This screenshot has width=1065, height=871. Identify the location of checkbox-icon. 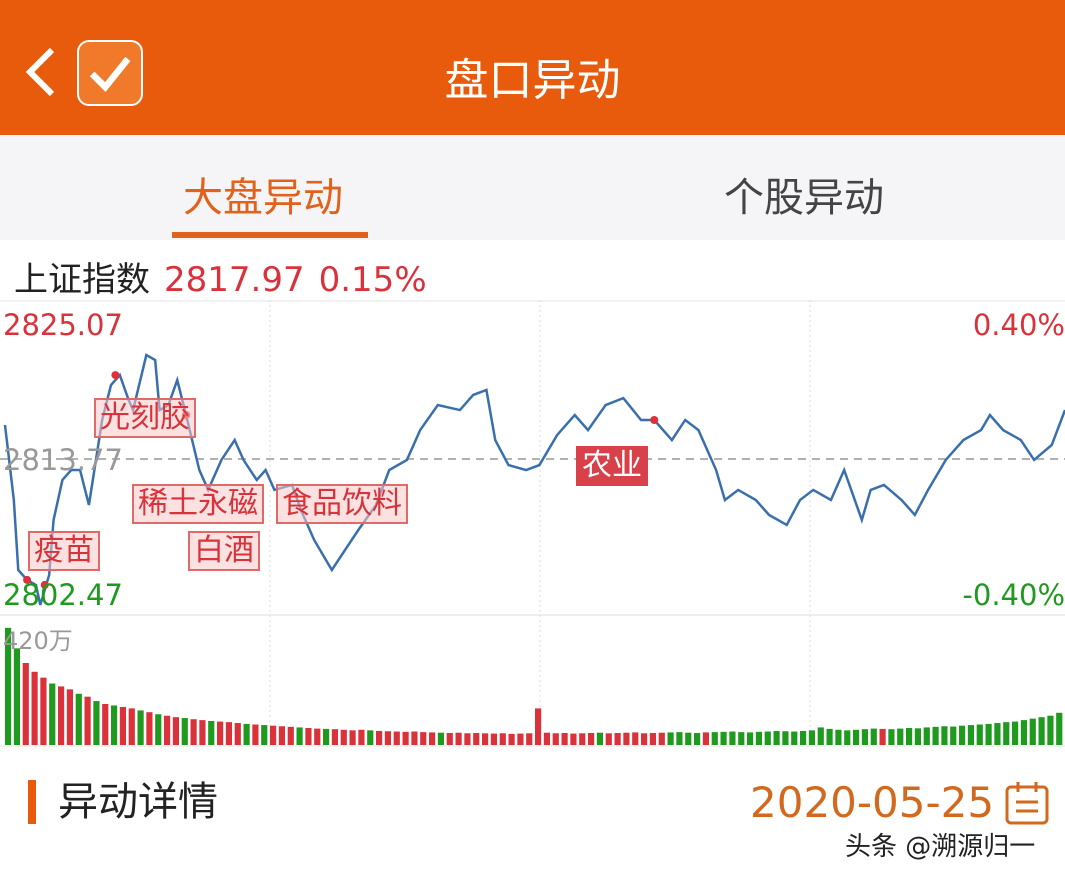
(110, 73).